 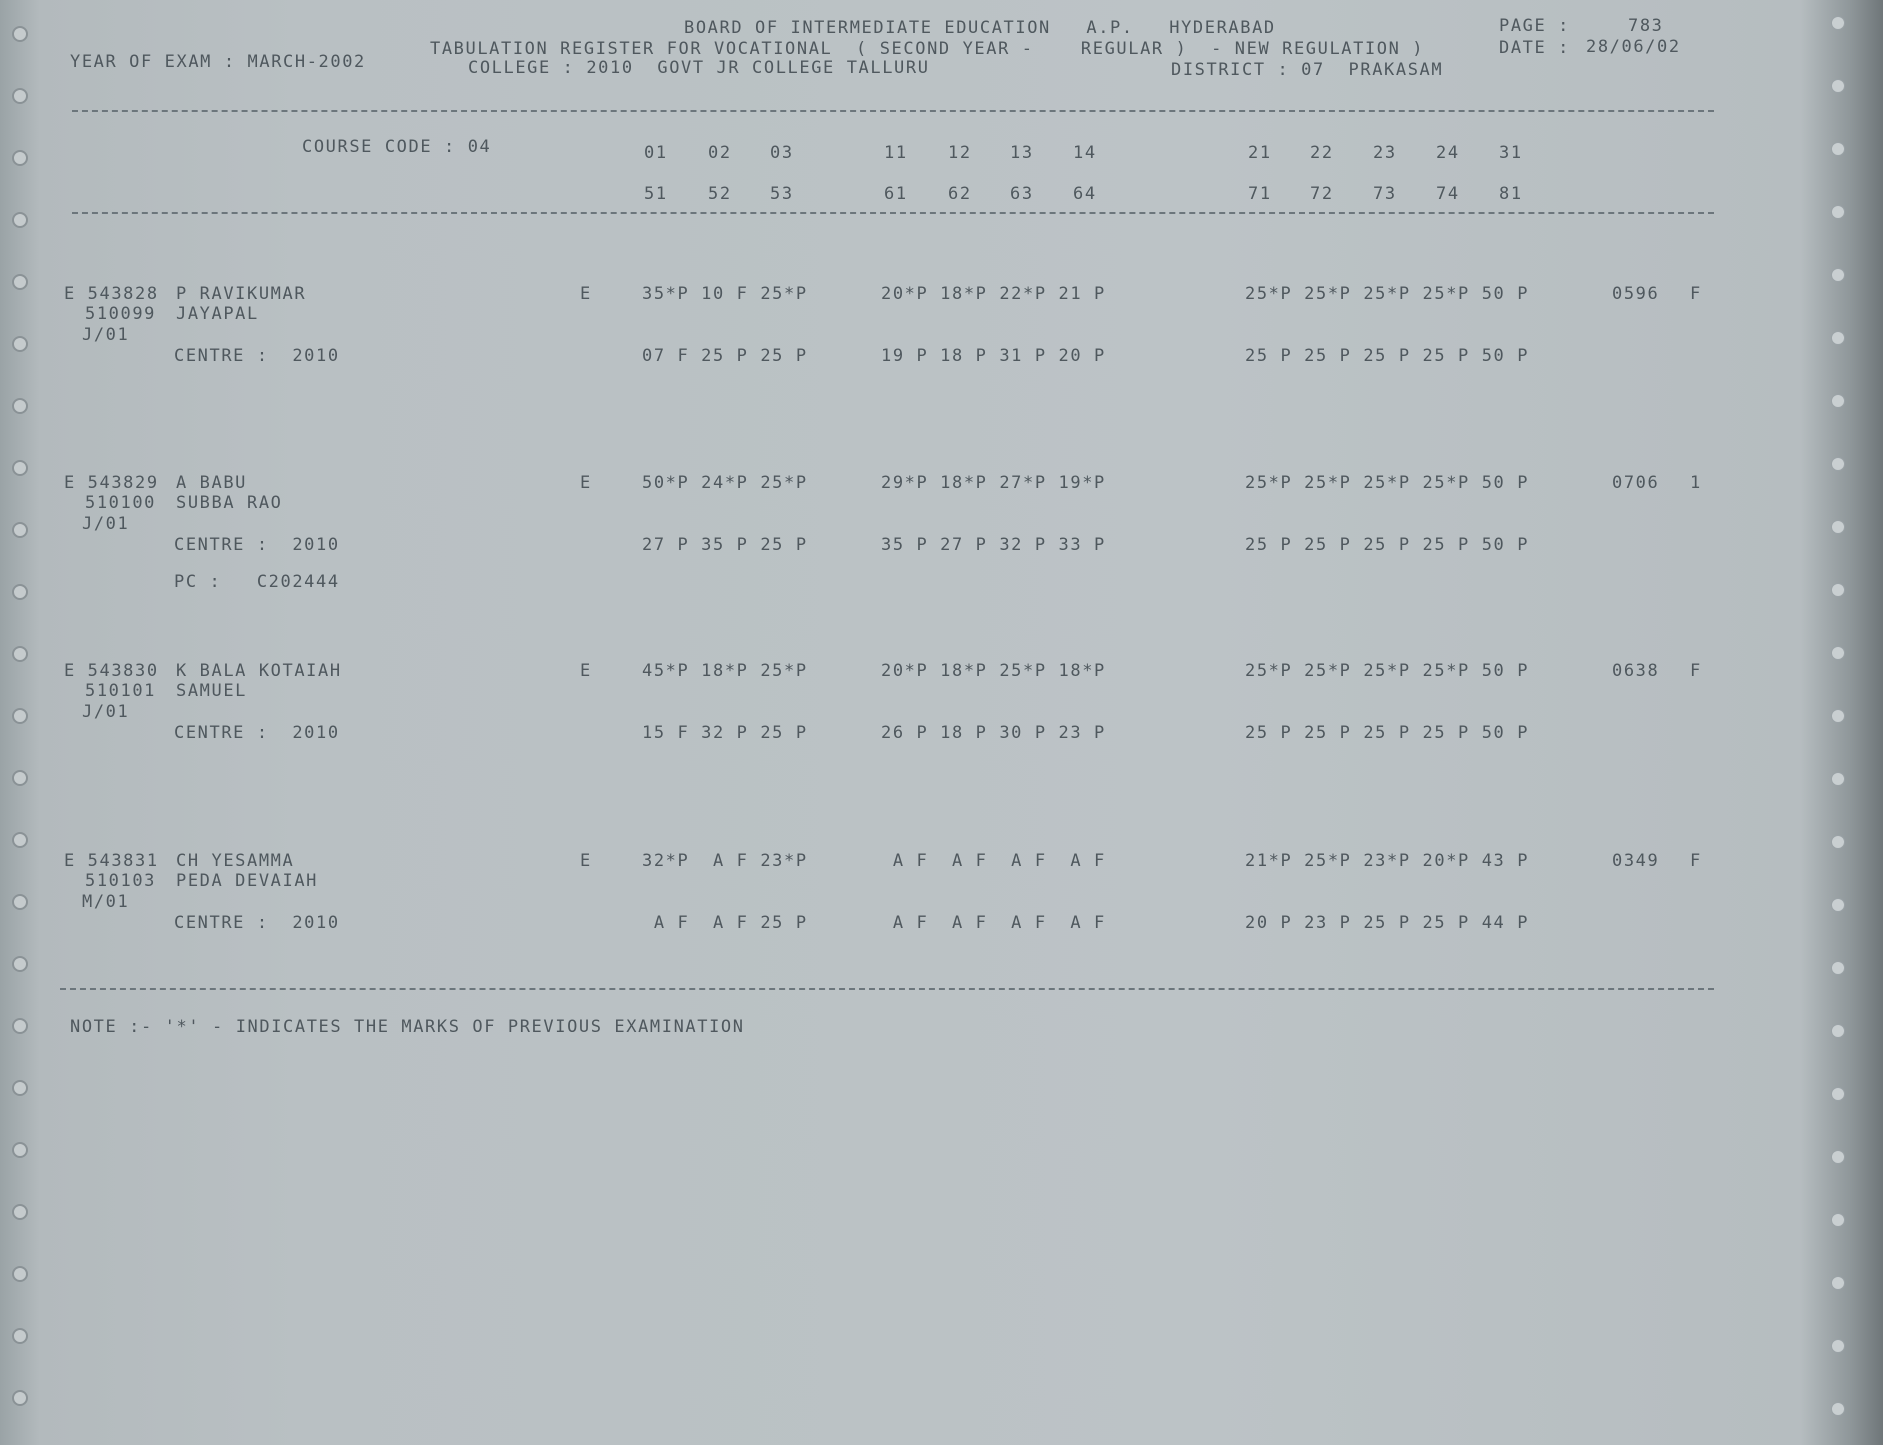 What do you see at coordinates (725, 294) in the screenshot?
I see `marks-row1: 35*P 10 F 25*P` at bounding box center [725, 294].